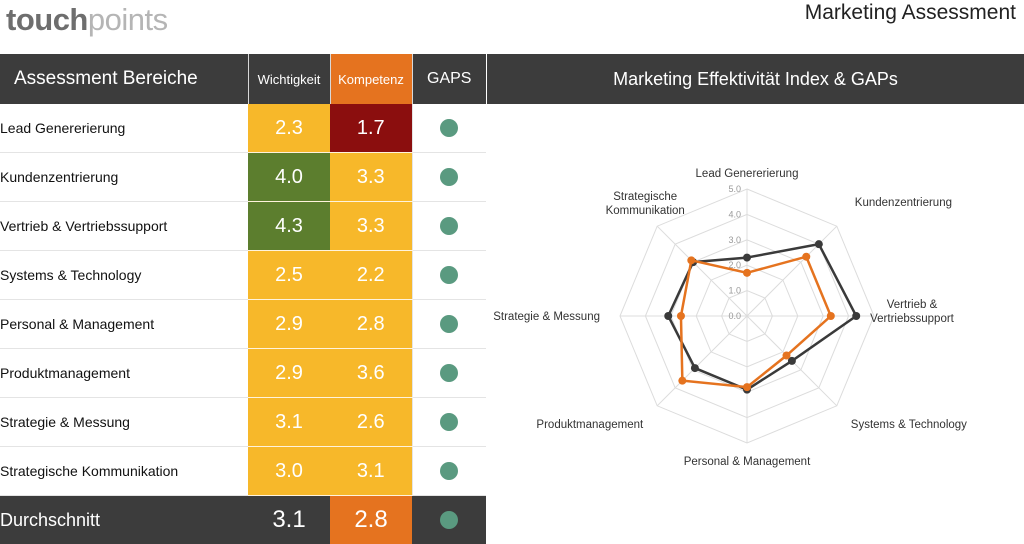 The height and width of the screenshot is (544, 1024). What do you see at coordinates (910, 12) in the screenshot?
I see `page-title: Marketing Assessment` at bounding box center [910, 12].